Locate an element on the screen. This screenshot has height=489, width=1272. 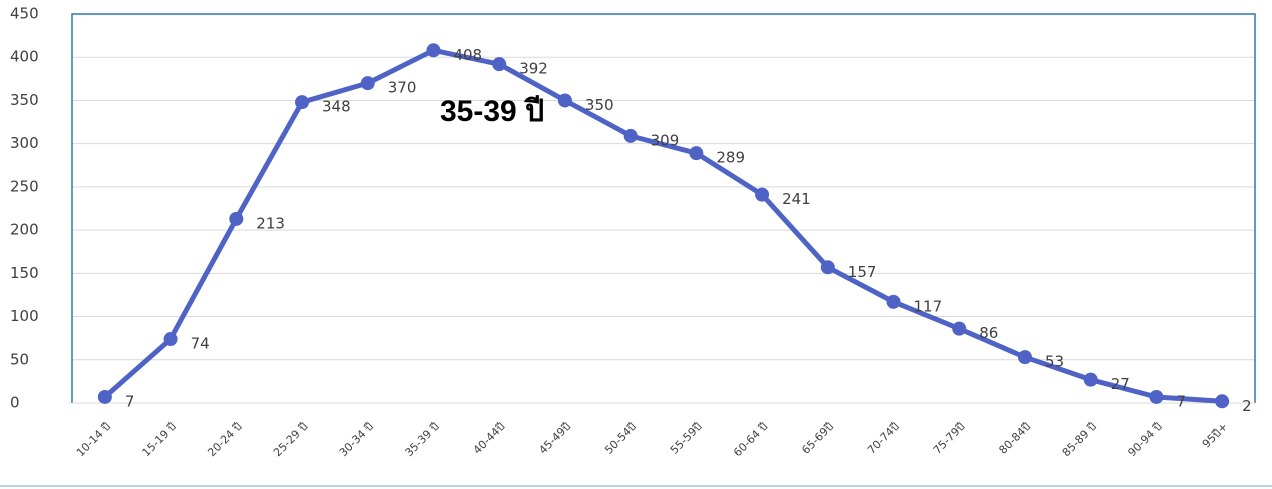
x-tick-label: 25-29 ปี is located at coordinates (290, 439).